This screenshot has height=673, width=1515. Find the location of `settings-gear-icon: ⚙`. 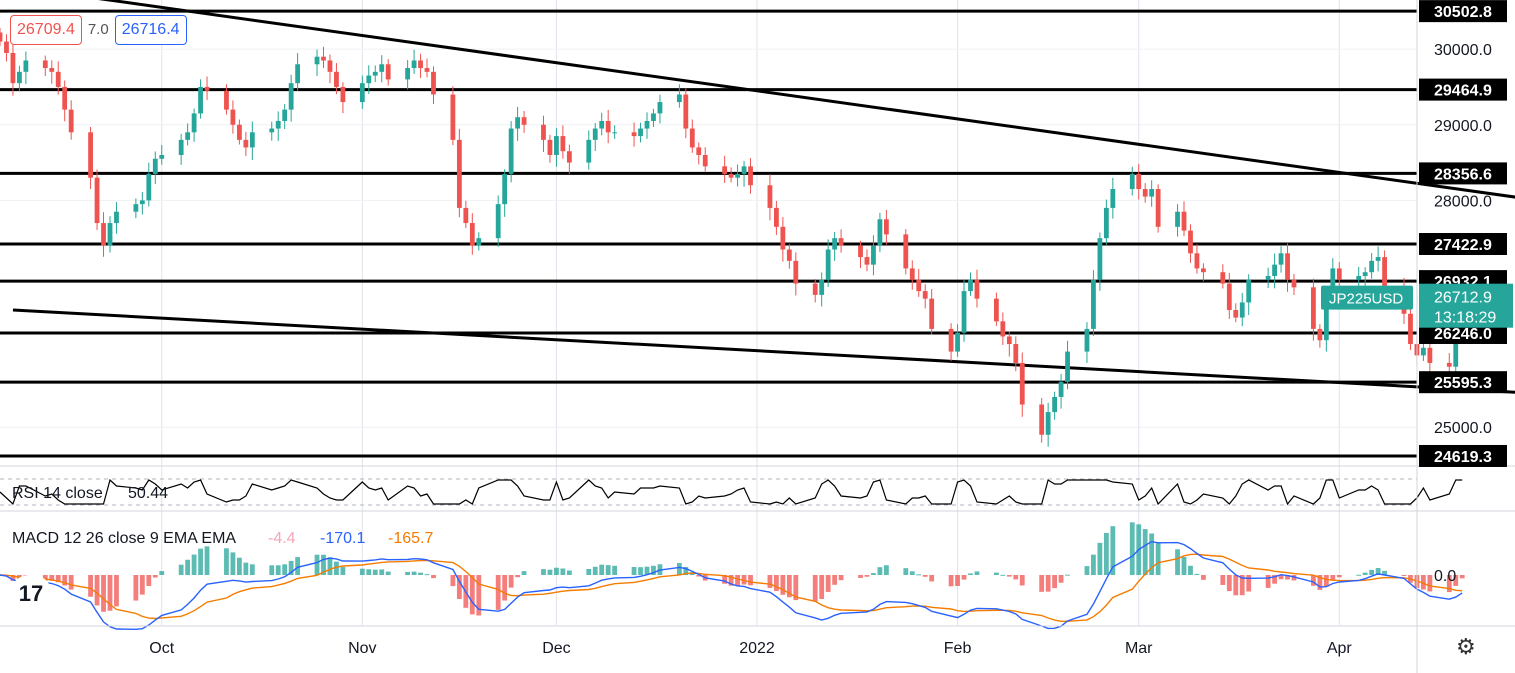

settings-gear-icon: ⚙ is located at coordinates (1466, 646).